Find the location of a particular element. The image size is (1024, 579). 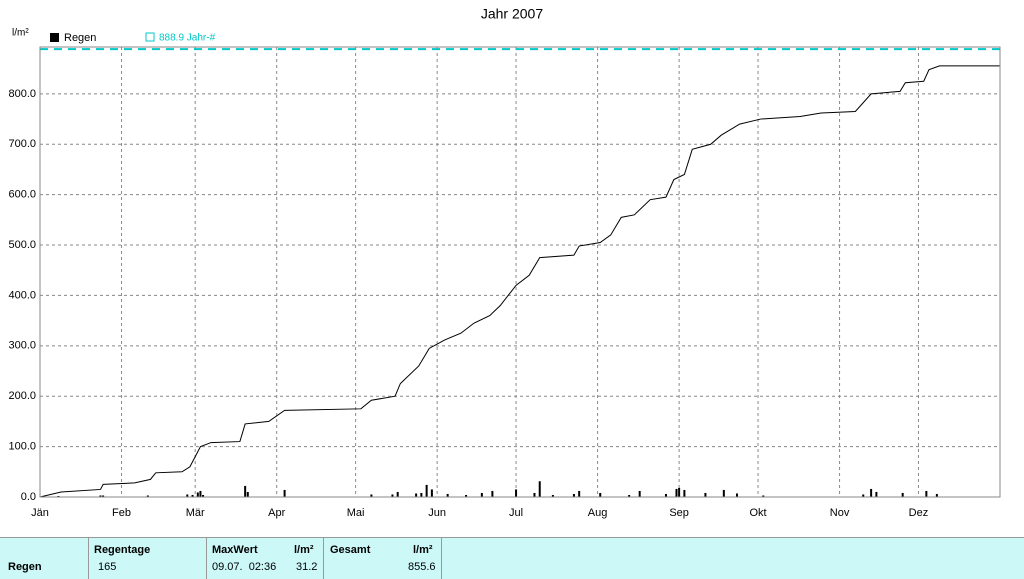

y-tick-label: 800.0 is located at coordinates (22, 94).